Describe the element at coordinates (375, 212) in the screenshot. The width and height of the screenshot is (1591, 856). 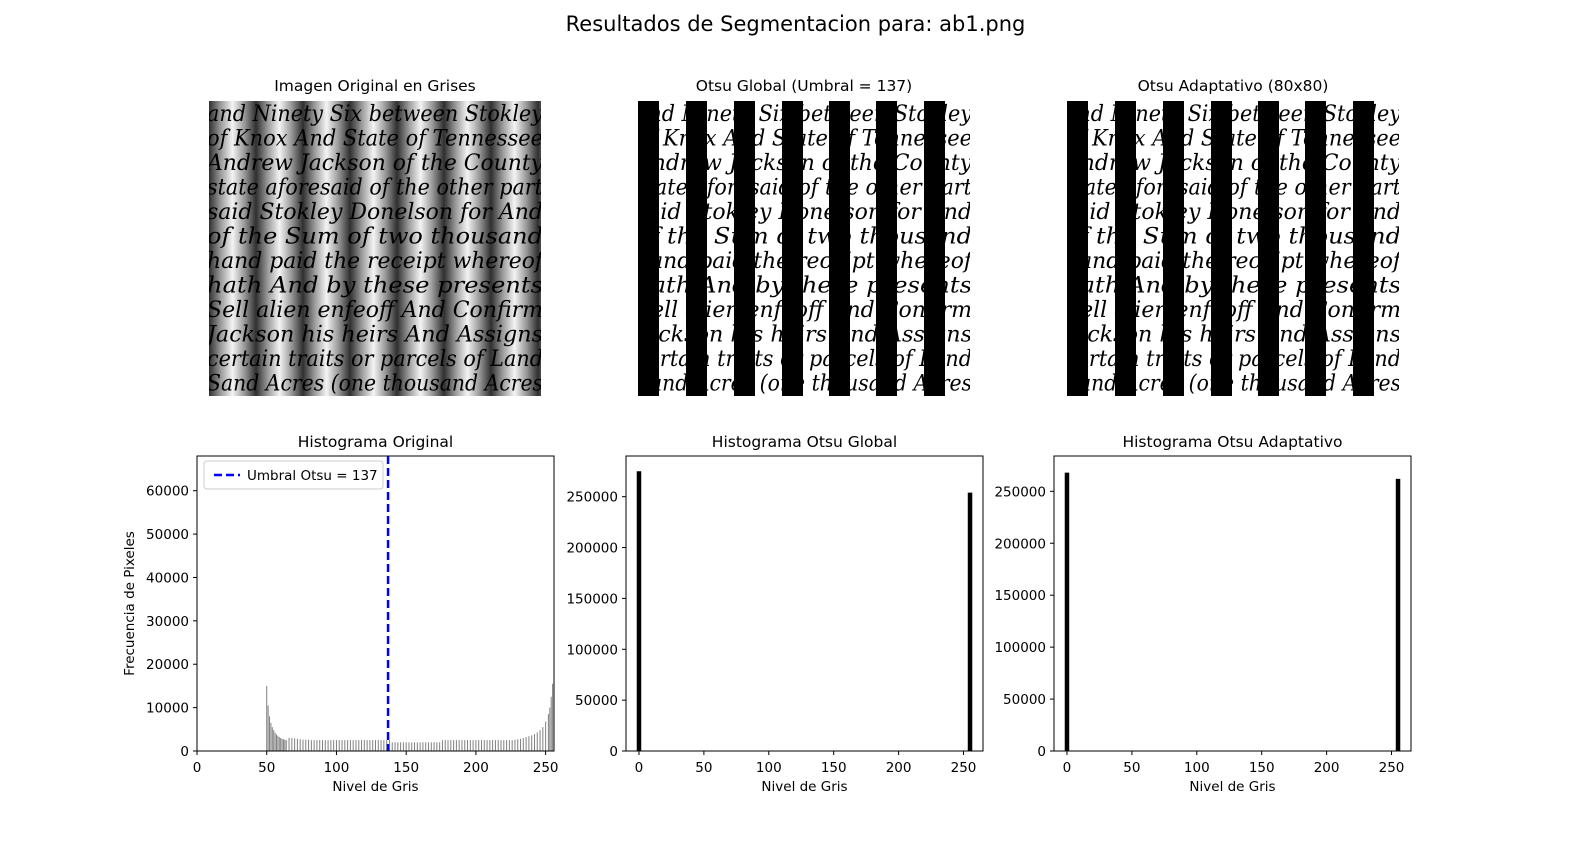
I see `svg-text: said Stokley Donelson for And` at that location.